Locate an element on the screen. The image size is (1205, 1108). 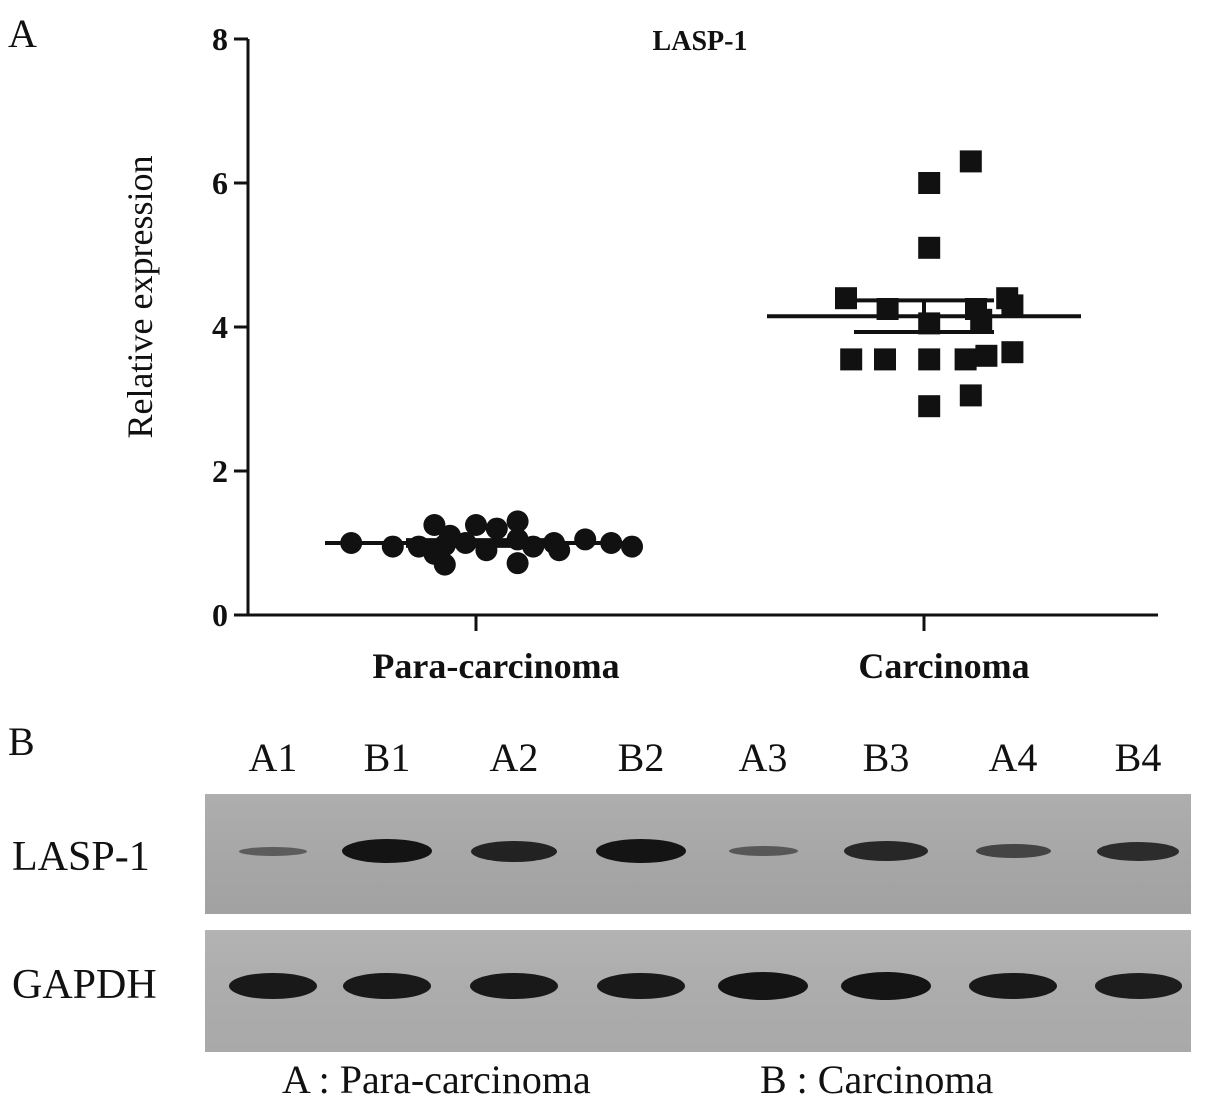
lane-label-a4: A4 is located at coordinates (1013, 757).